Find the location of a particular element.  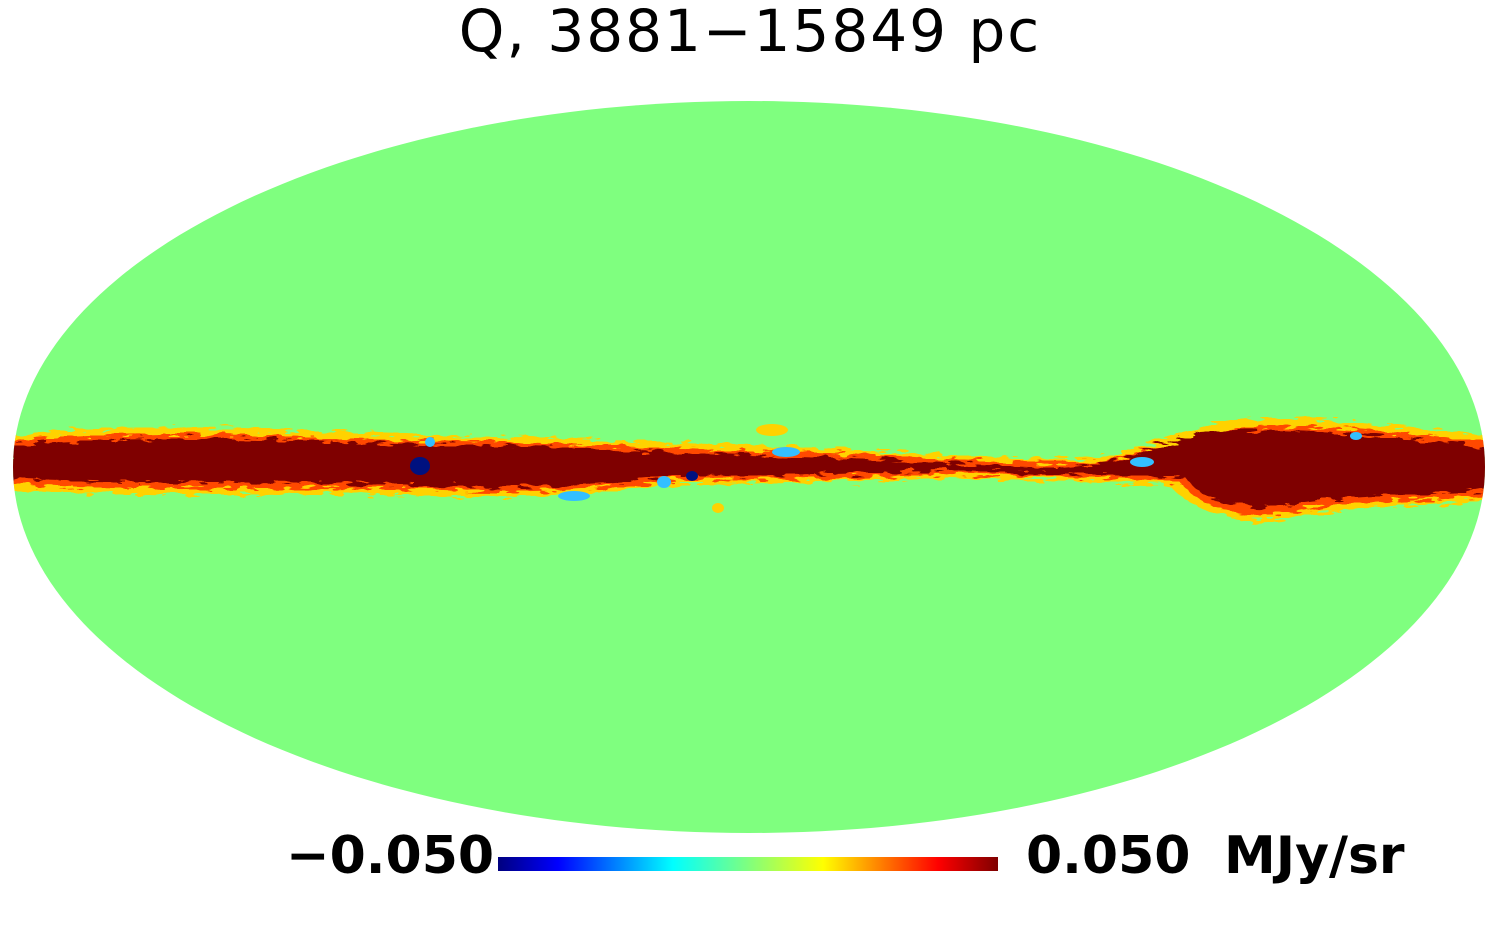

colorbar-min-label: −0.050 is located at coordinates (390, 856).